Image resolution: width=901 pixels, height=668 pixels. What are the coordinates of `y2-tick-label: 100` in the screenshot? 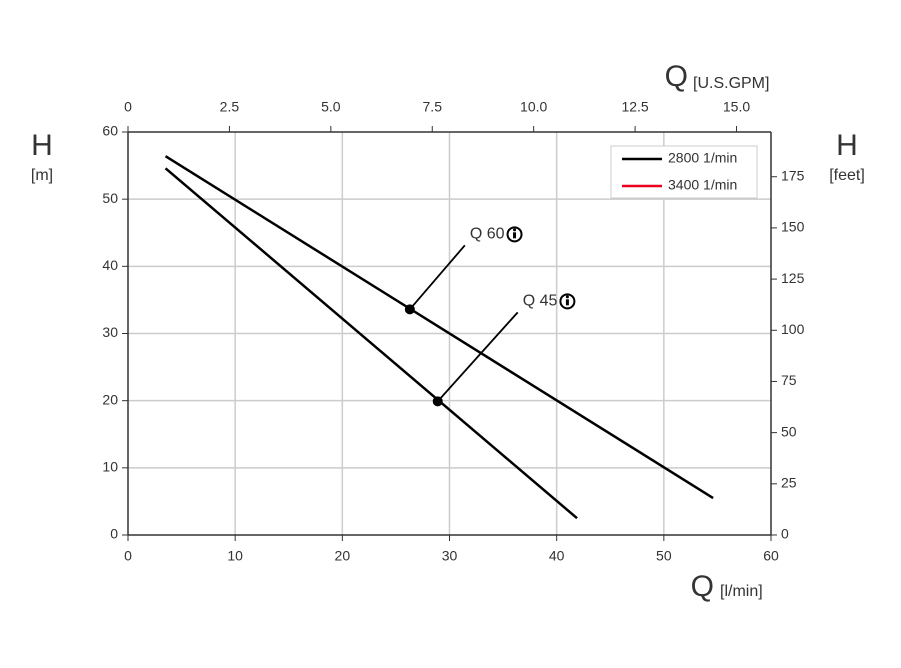 It's located at (793, 329).